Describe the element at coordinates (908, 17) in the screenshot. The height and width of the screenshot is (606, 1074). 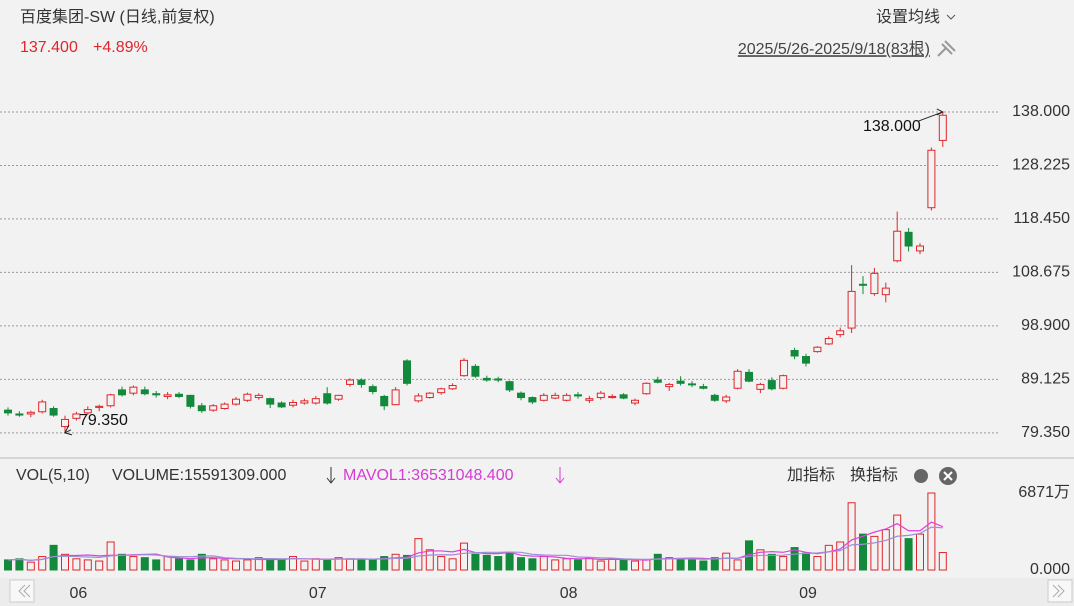
I see `ma-settings: 设置均线` at that location.